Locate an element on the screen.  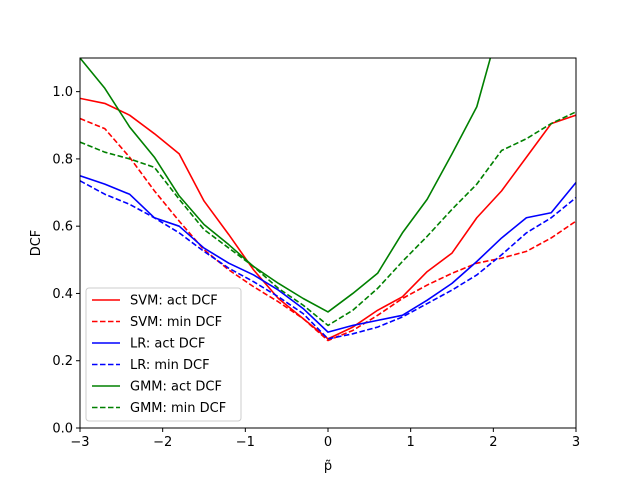
legend-label-1: SVM: min DCF is located at coordinates (176, 322).